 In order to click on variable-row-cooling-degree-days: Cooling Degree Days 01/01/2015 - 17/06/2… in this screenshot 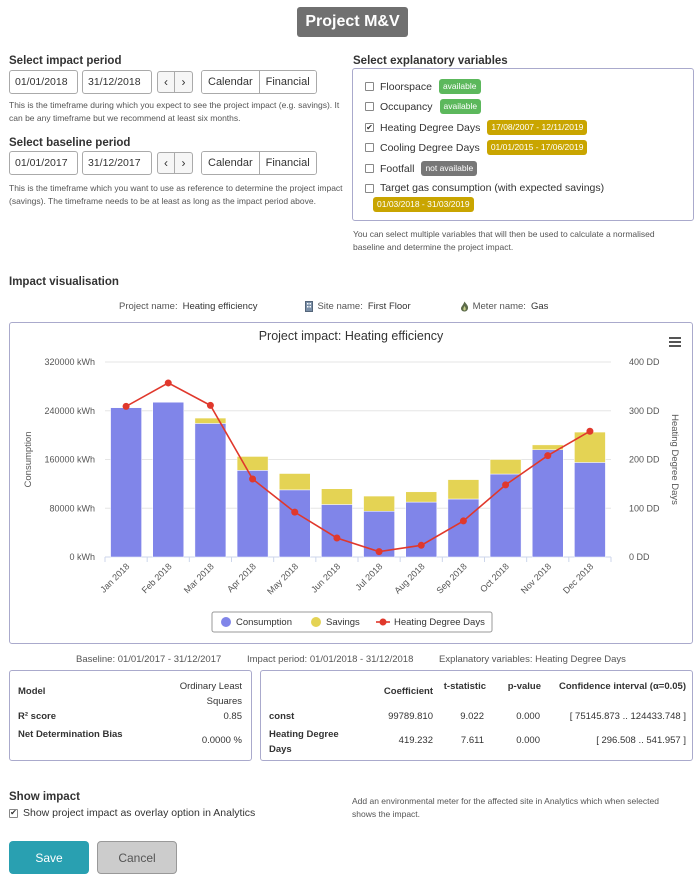, I will do `click(476, 147)`.